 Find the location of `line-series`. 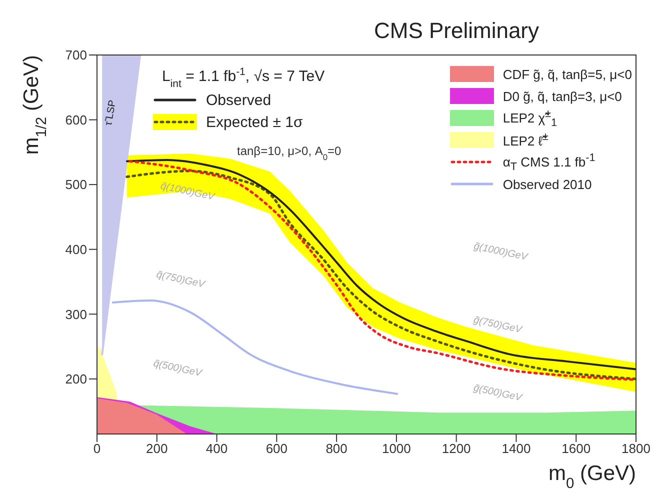

line-series is located at coordinates (255, 347).